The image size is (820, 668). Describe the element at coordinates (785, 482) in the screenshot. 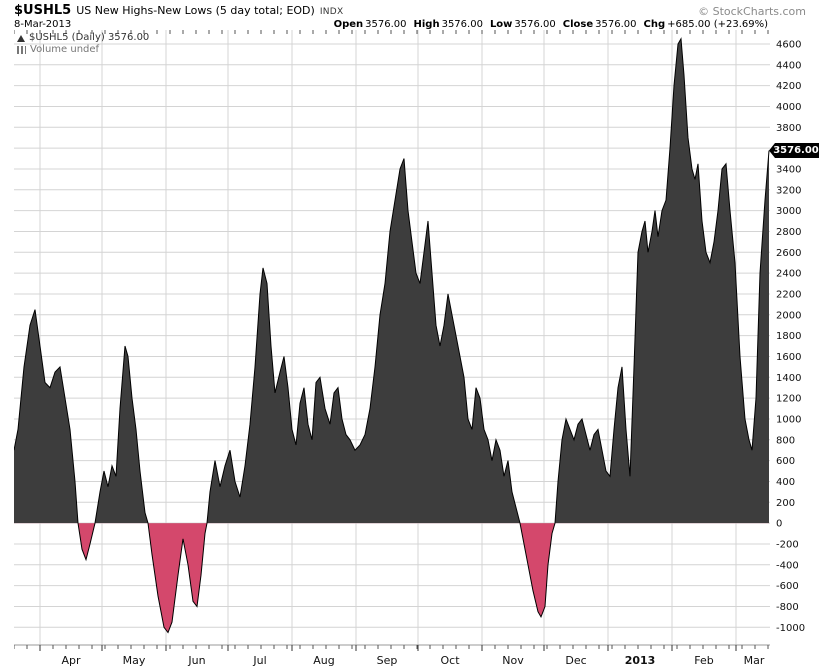

I see `svg-text: 400` at that location.